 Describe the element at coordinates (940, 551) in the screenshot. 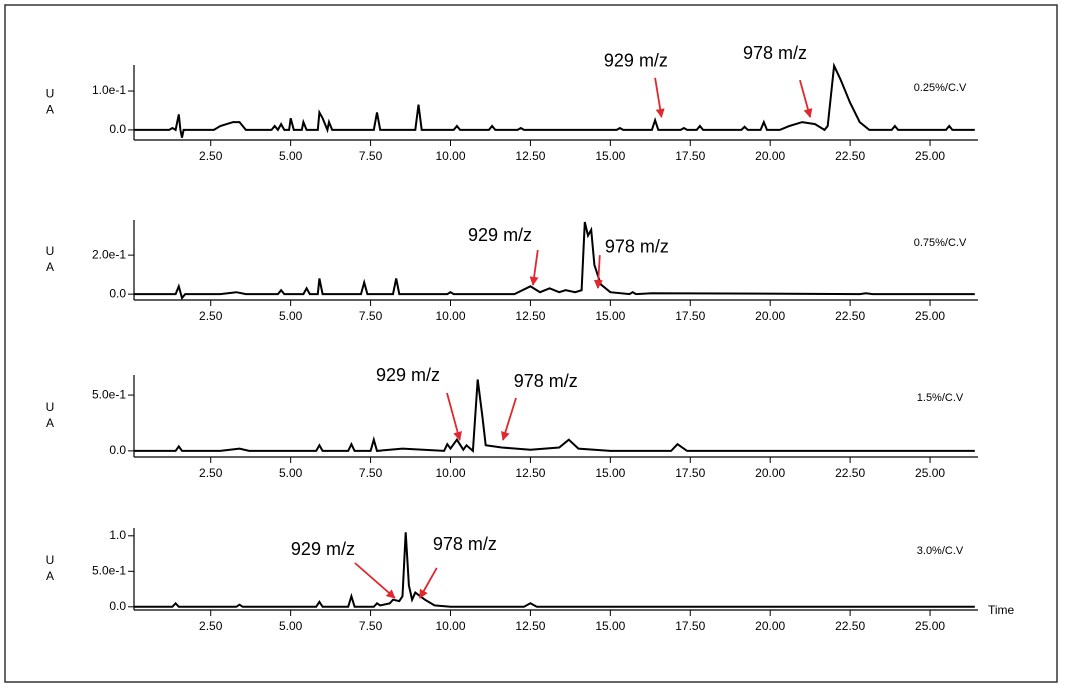

I see `condition-label: 3.0%/C.V` at that location.